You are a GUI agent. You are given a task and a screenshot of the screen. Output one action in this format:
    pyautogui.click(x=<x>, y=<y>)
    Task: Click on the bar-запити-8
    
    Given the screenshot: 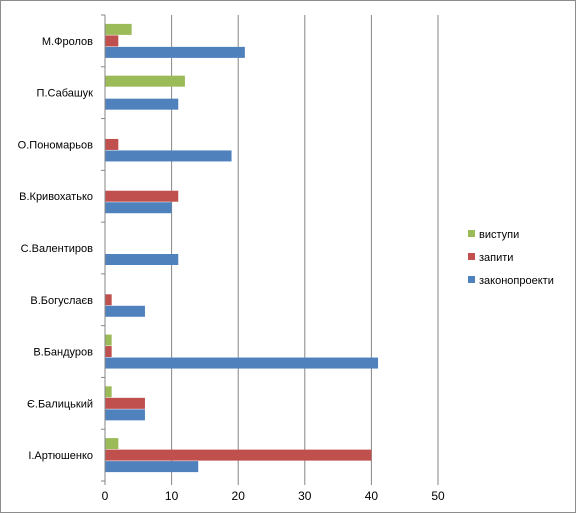 What is the action you would take?
    pyautogui.click(x=238, y=455)
    